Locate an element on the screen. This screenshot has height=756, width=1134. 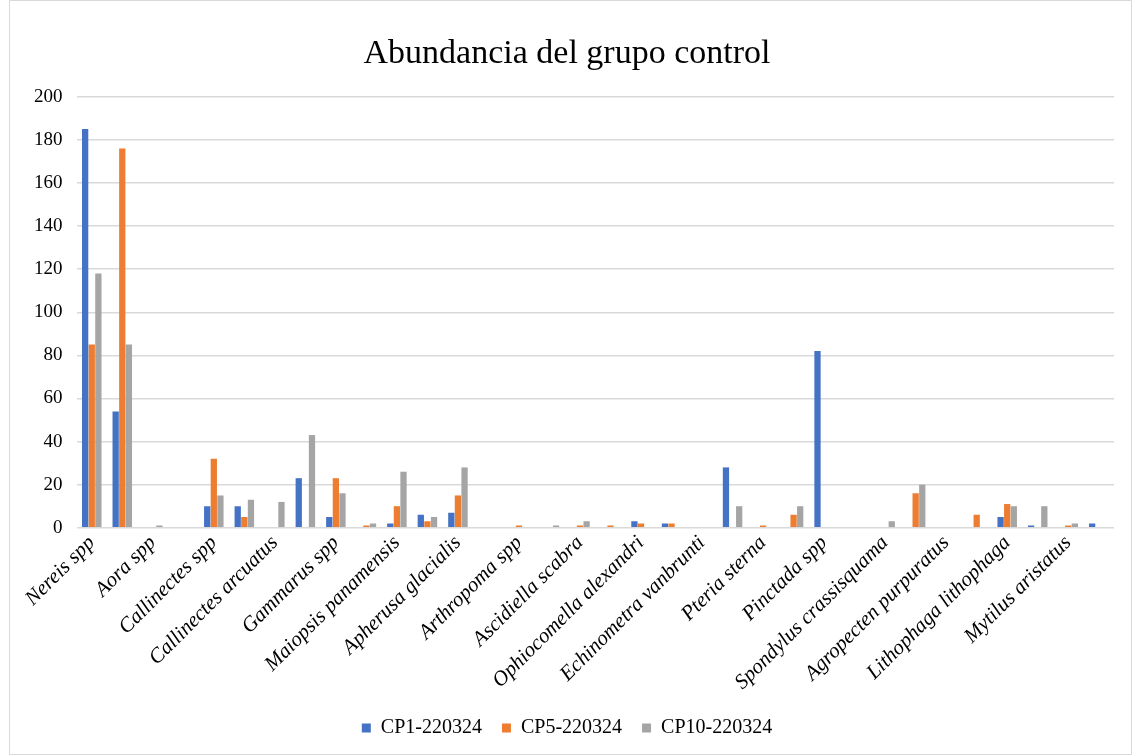
y-tick-label: 80 is located at coordinates (53, 354).